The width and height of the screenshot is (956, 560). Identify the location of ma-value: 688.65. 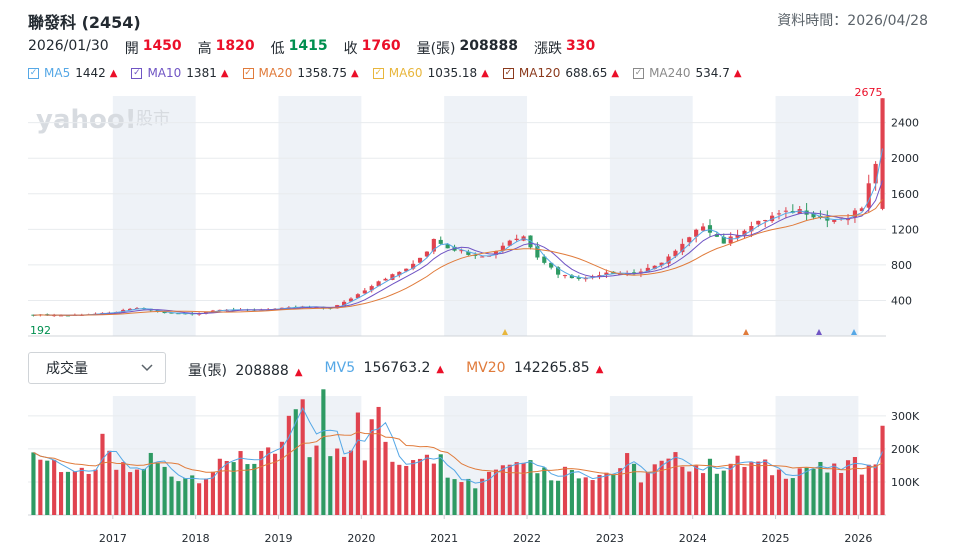
(586, 73).